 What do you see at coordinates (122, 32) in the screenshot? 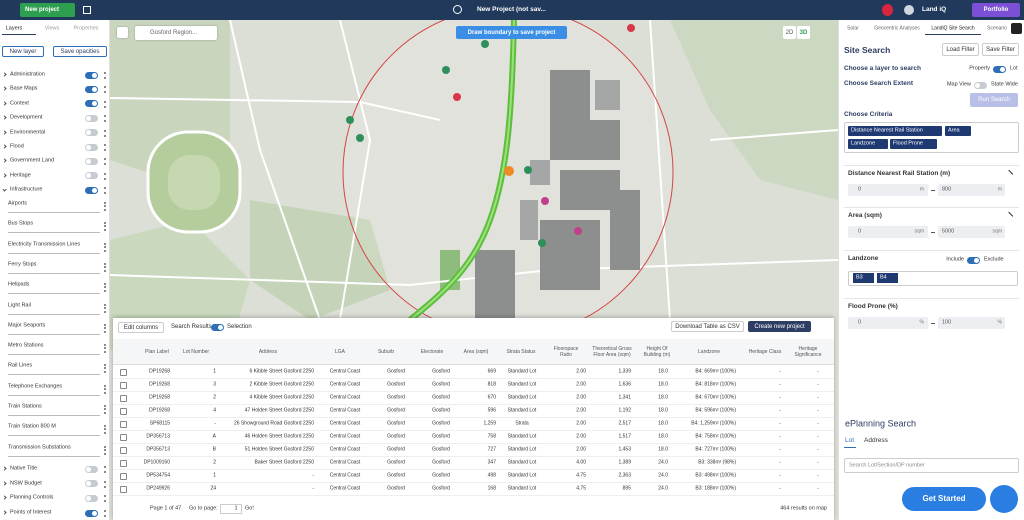
I see `back-button` at bounding box center [122, 32].